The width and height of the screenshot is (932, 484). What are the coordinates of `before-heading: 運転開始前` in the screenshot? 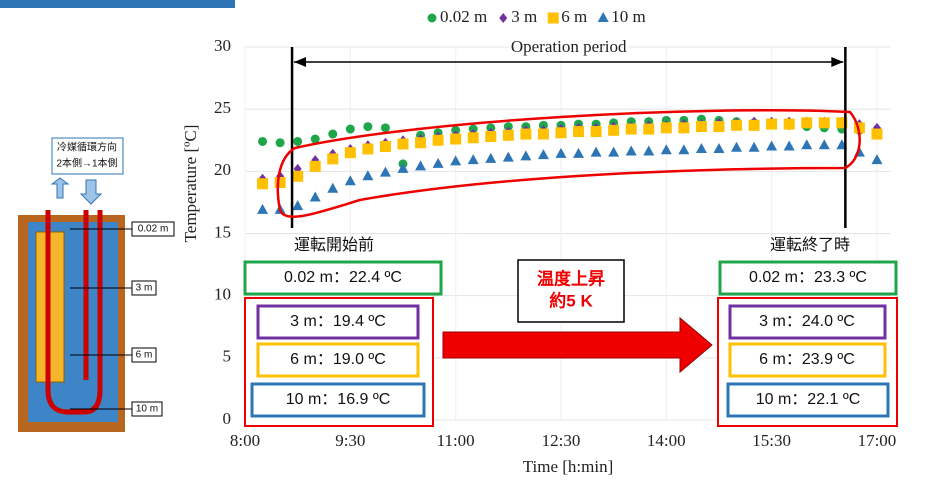 It's located at (334, 245).